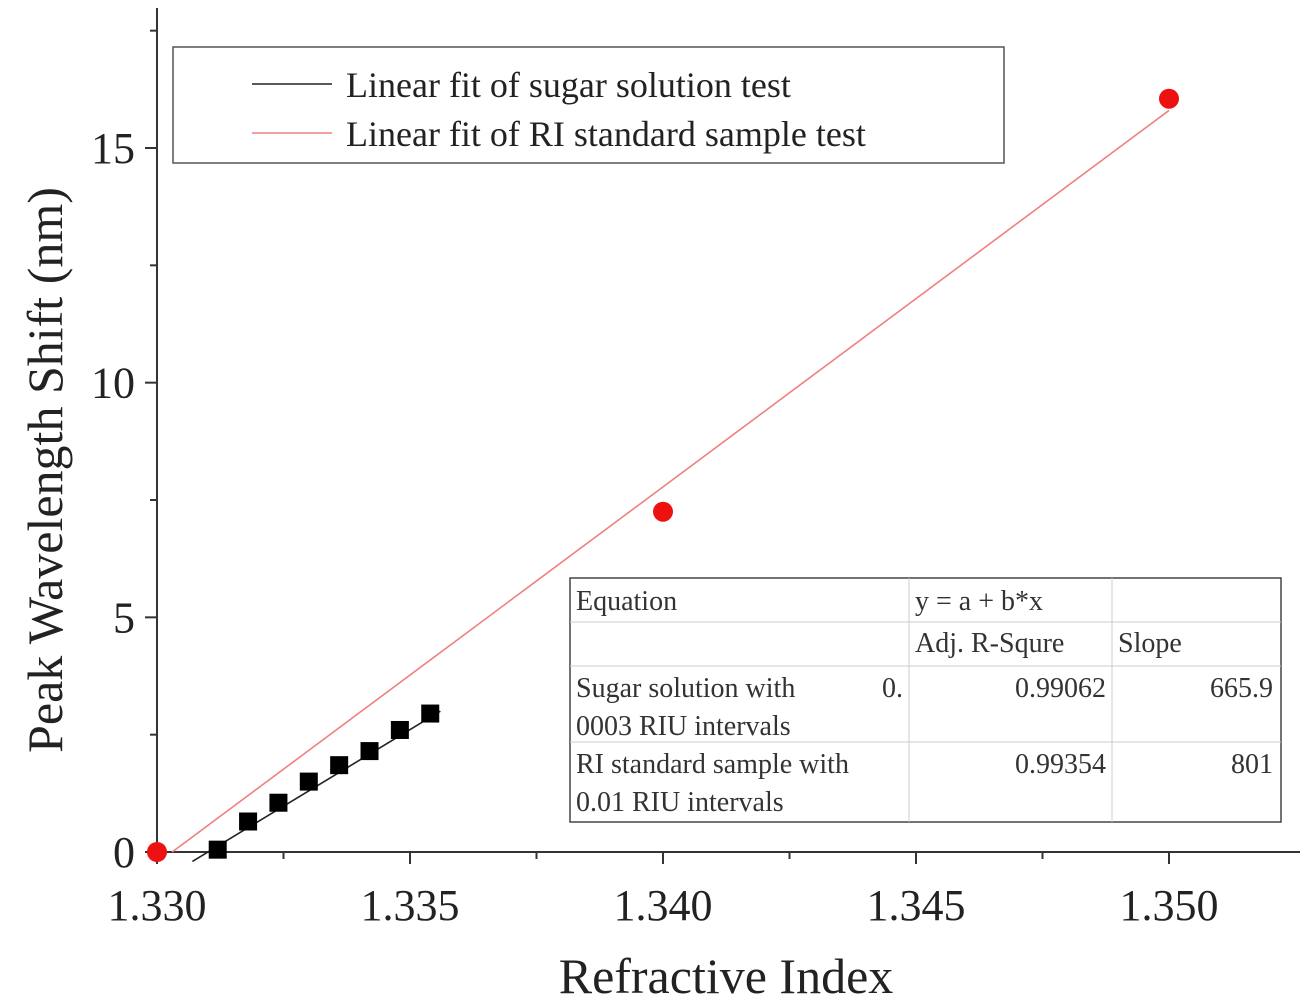 The height and width of the screenshot is (1000, 1303). What do you see at coordinates (124, 453) in the screenshot?
I see `y-ticks: 0 5 10 15` at bounding box center [124, 453].